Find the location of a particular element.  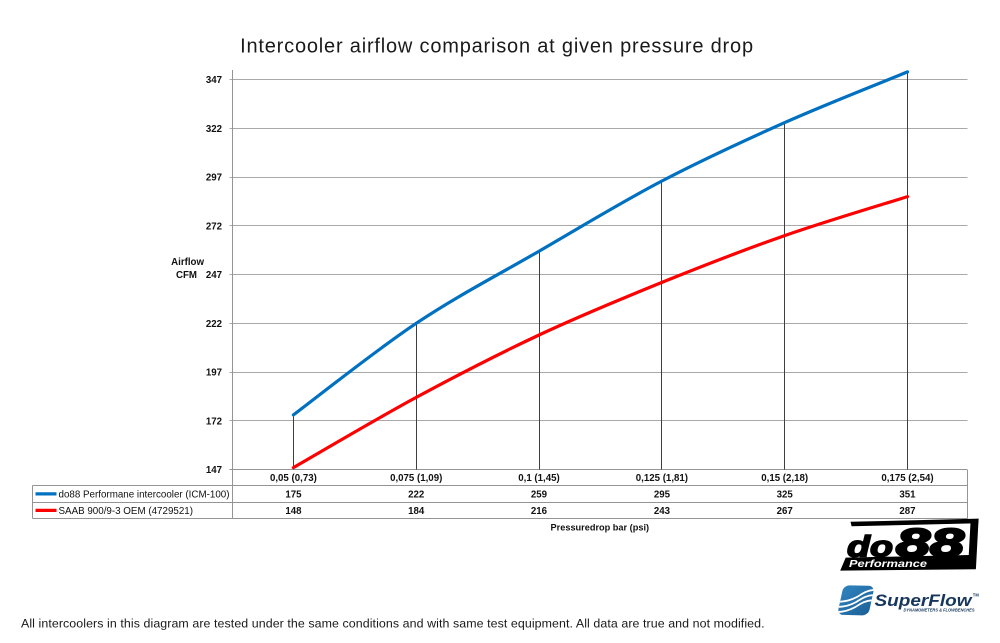

svg-text: Pressuredrop bar (psi) is located at coordinates (600, 528).